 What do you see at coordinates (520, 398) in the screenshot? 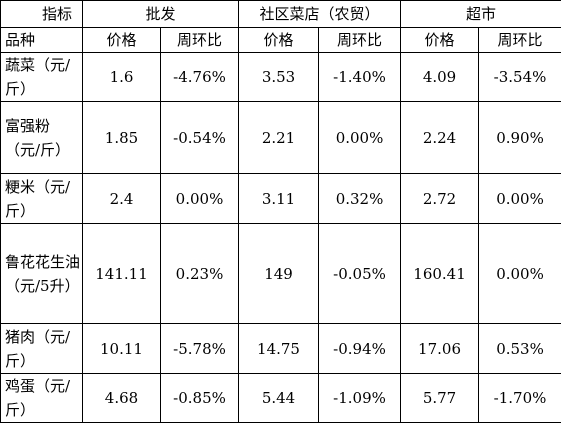
I see `cell-value: -1.70%` at bounding box center [520, 398].